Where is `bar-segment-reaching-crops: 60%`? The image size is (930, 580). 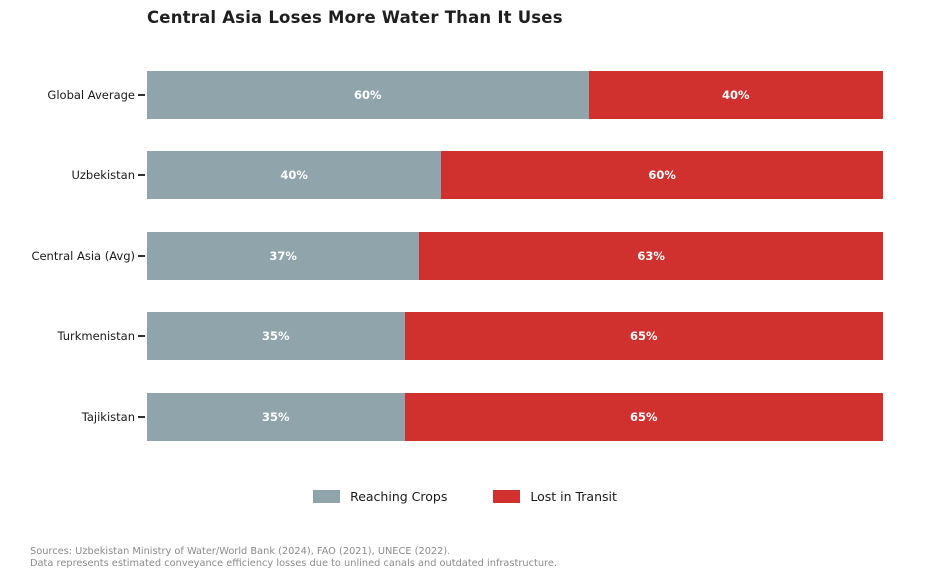 bar-segment-reaching-crops: 60% is located at coordinates (368, 95).